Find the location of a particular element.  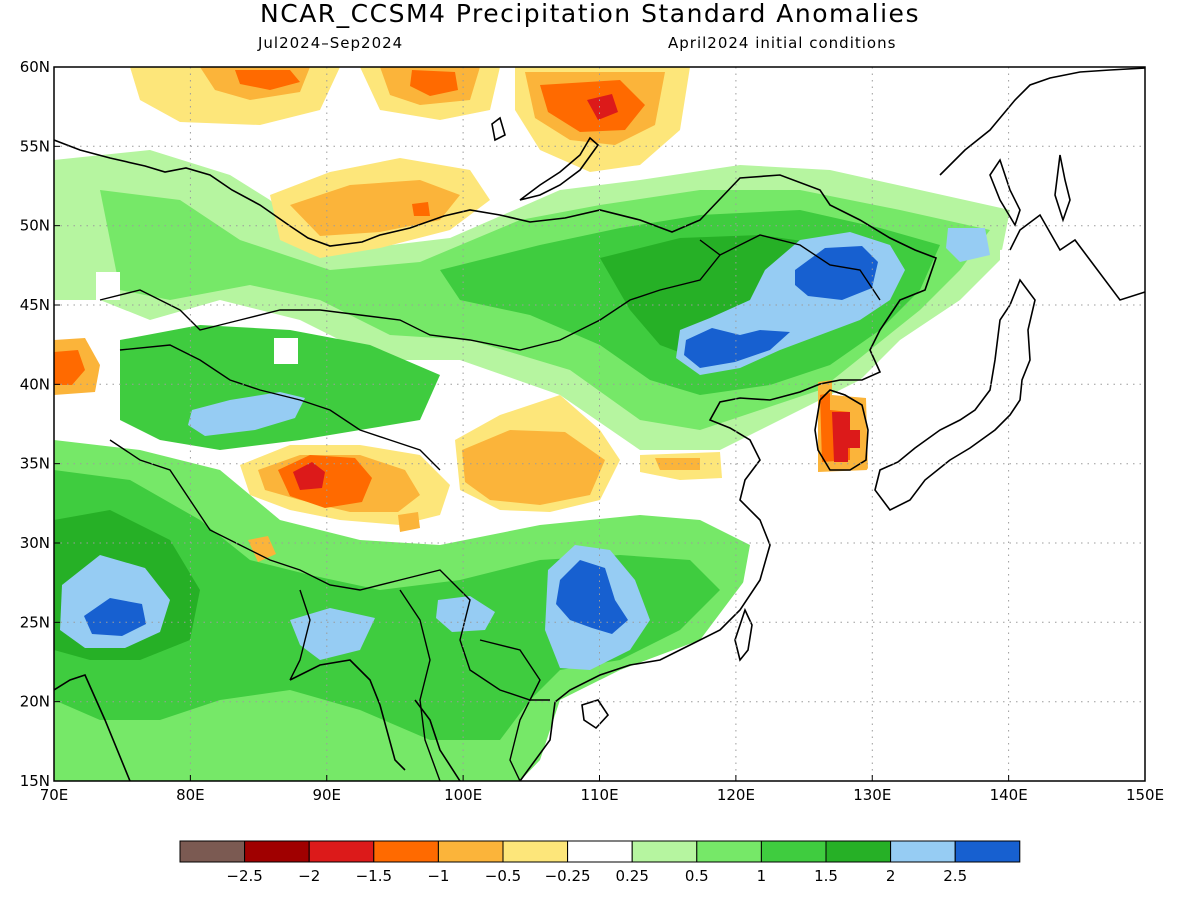

lon-tick-label: 110E is located at coordinates (599, 795).